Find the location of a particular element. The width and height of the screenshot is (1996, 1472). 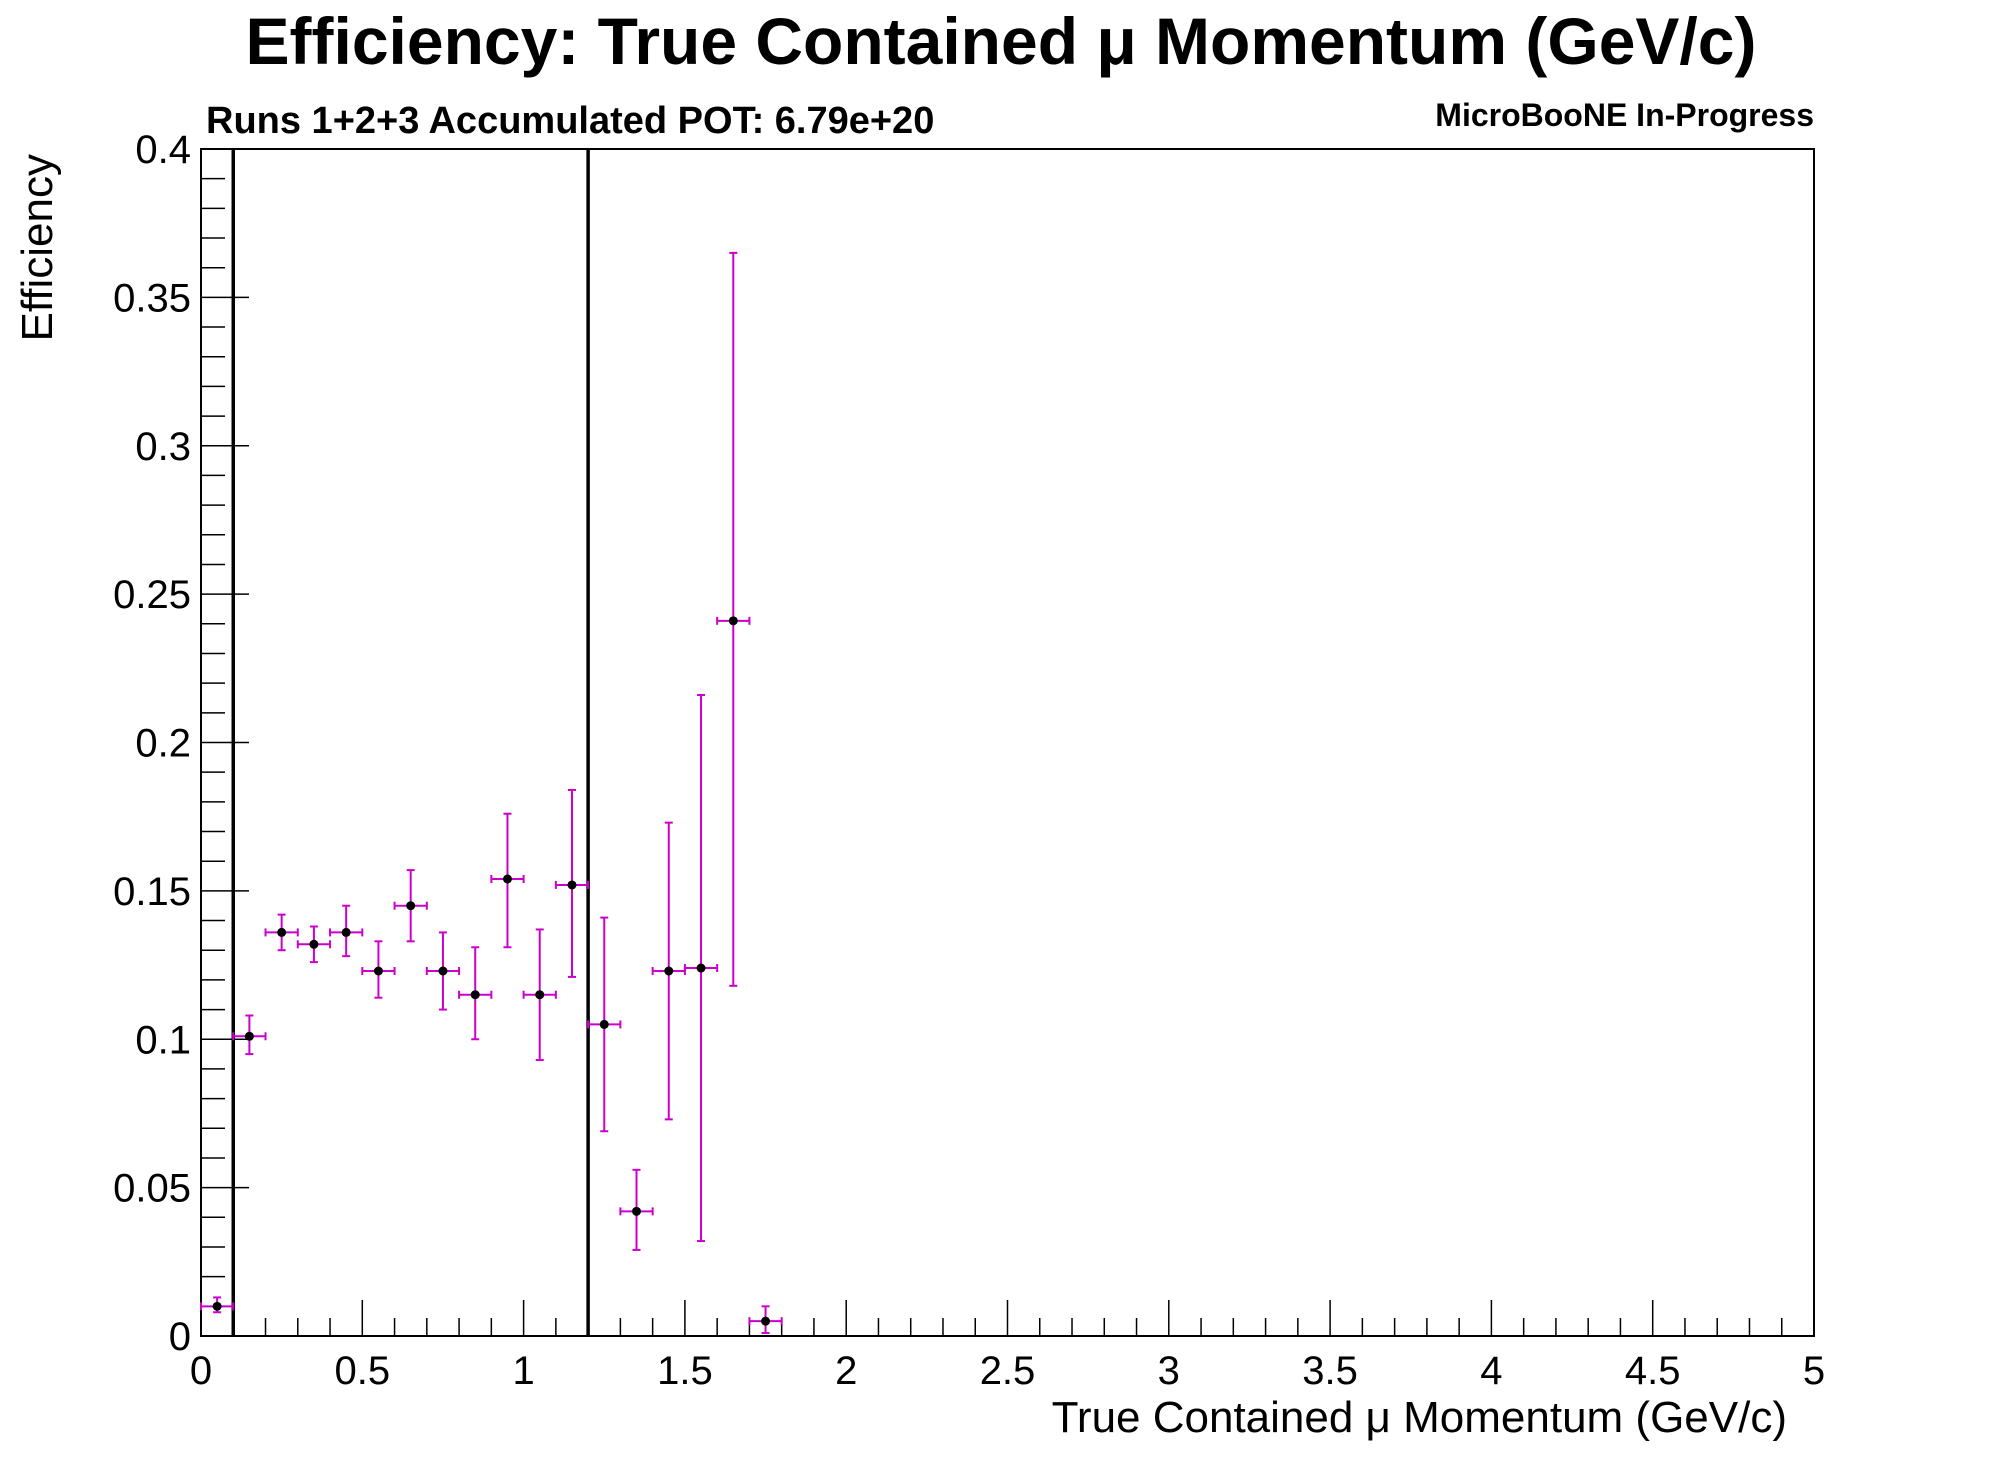

y-tick-label: 0.35 is located at coordinates (152, 298).